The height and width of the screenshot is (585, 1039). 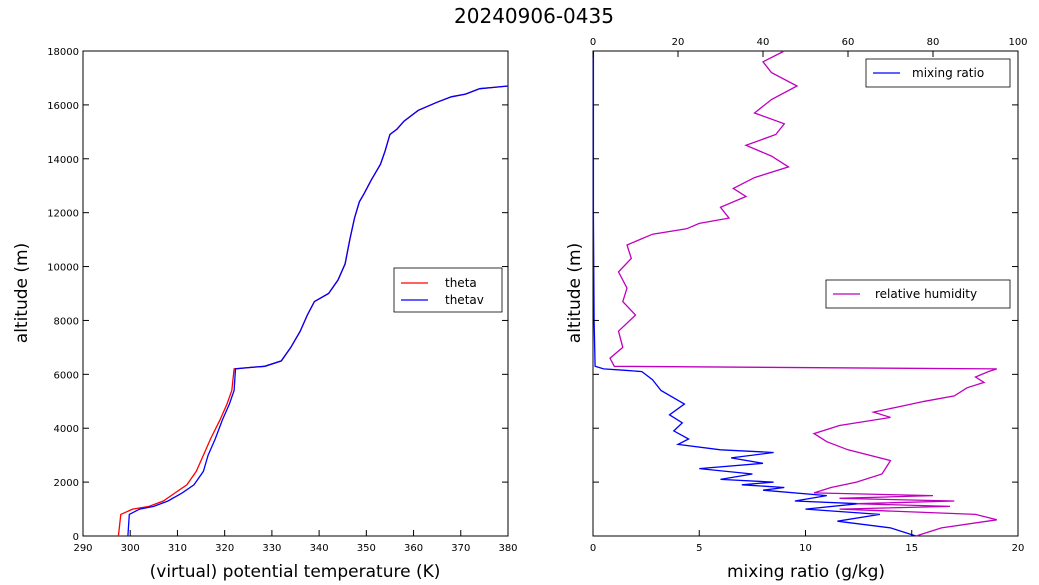 I want to click on y-tick-label: 8000, so click(x=66, y=321).